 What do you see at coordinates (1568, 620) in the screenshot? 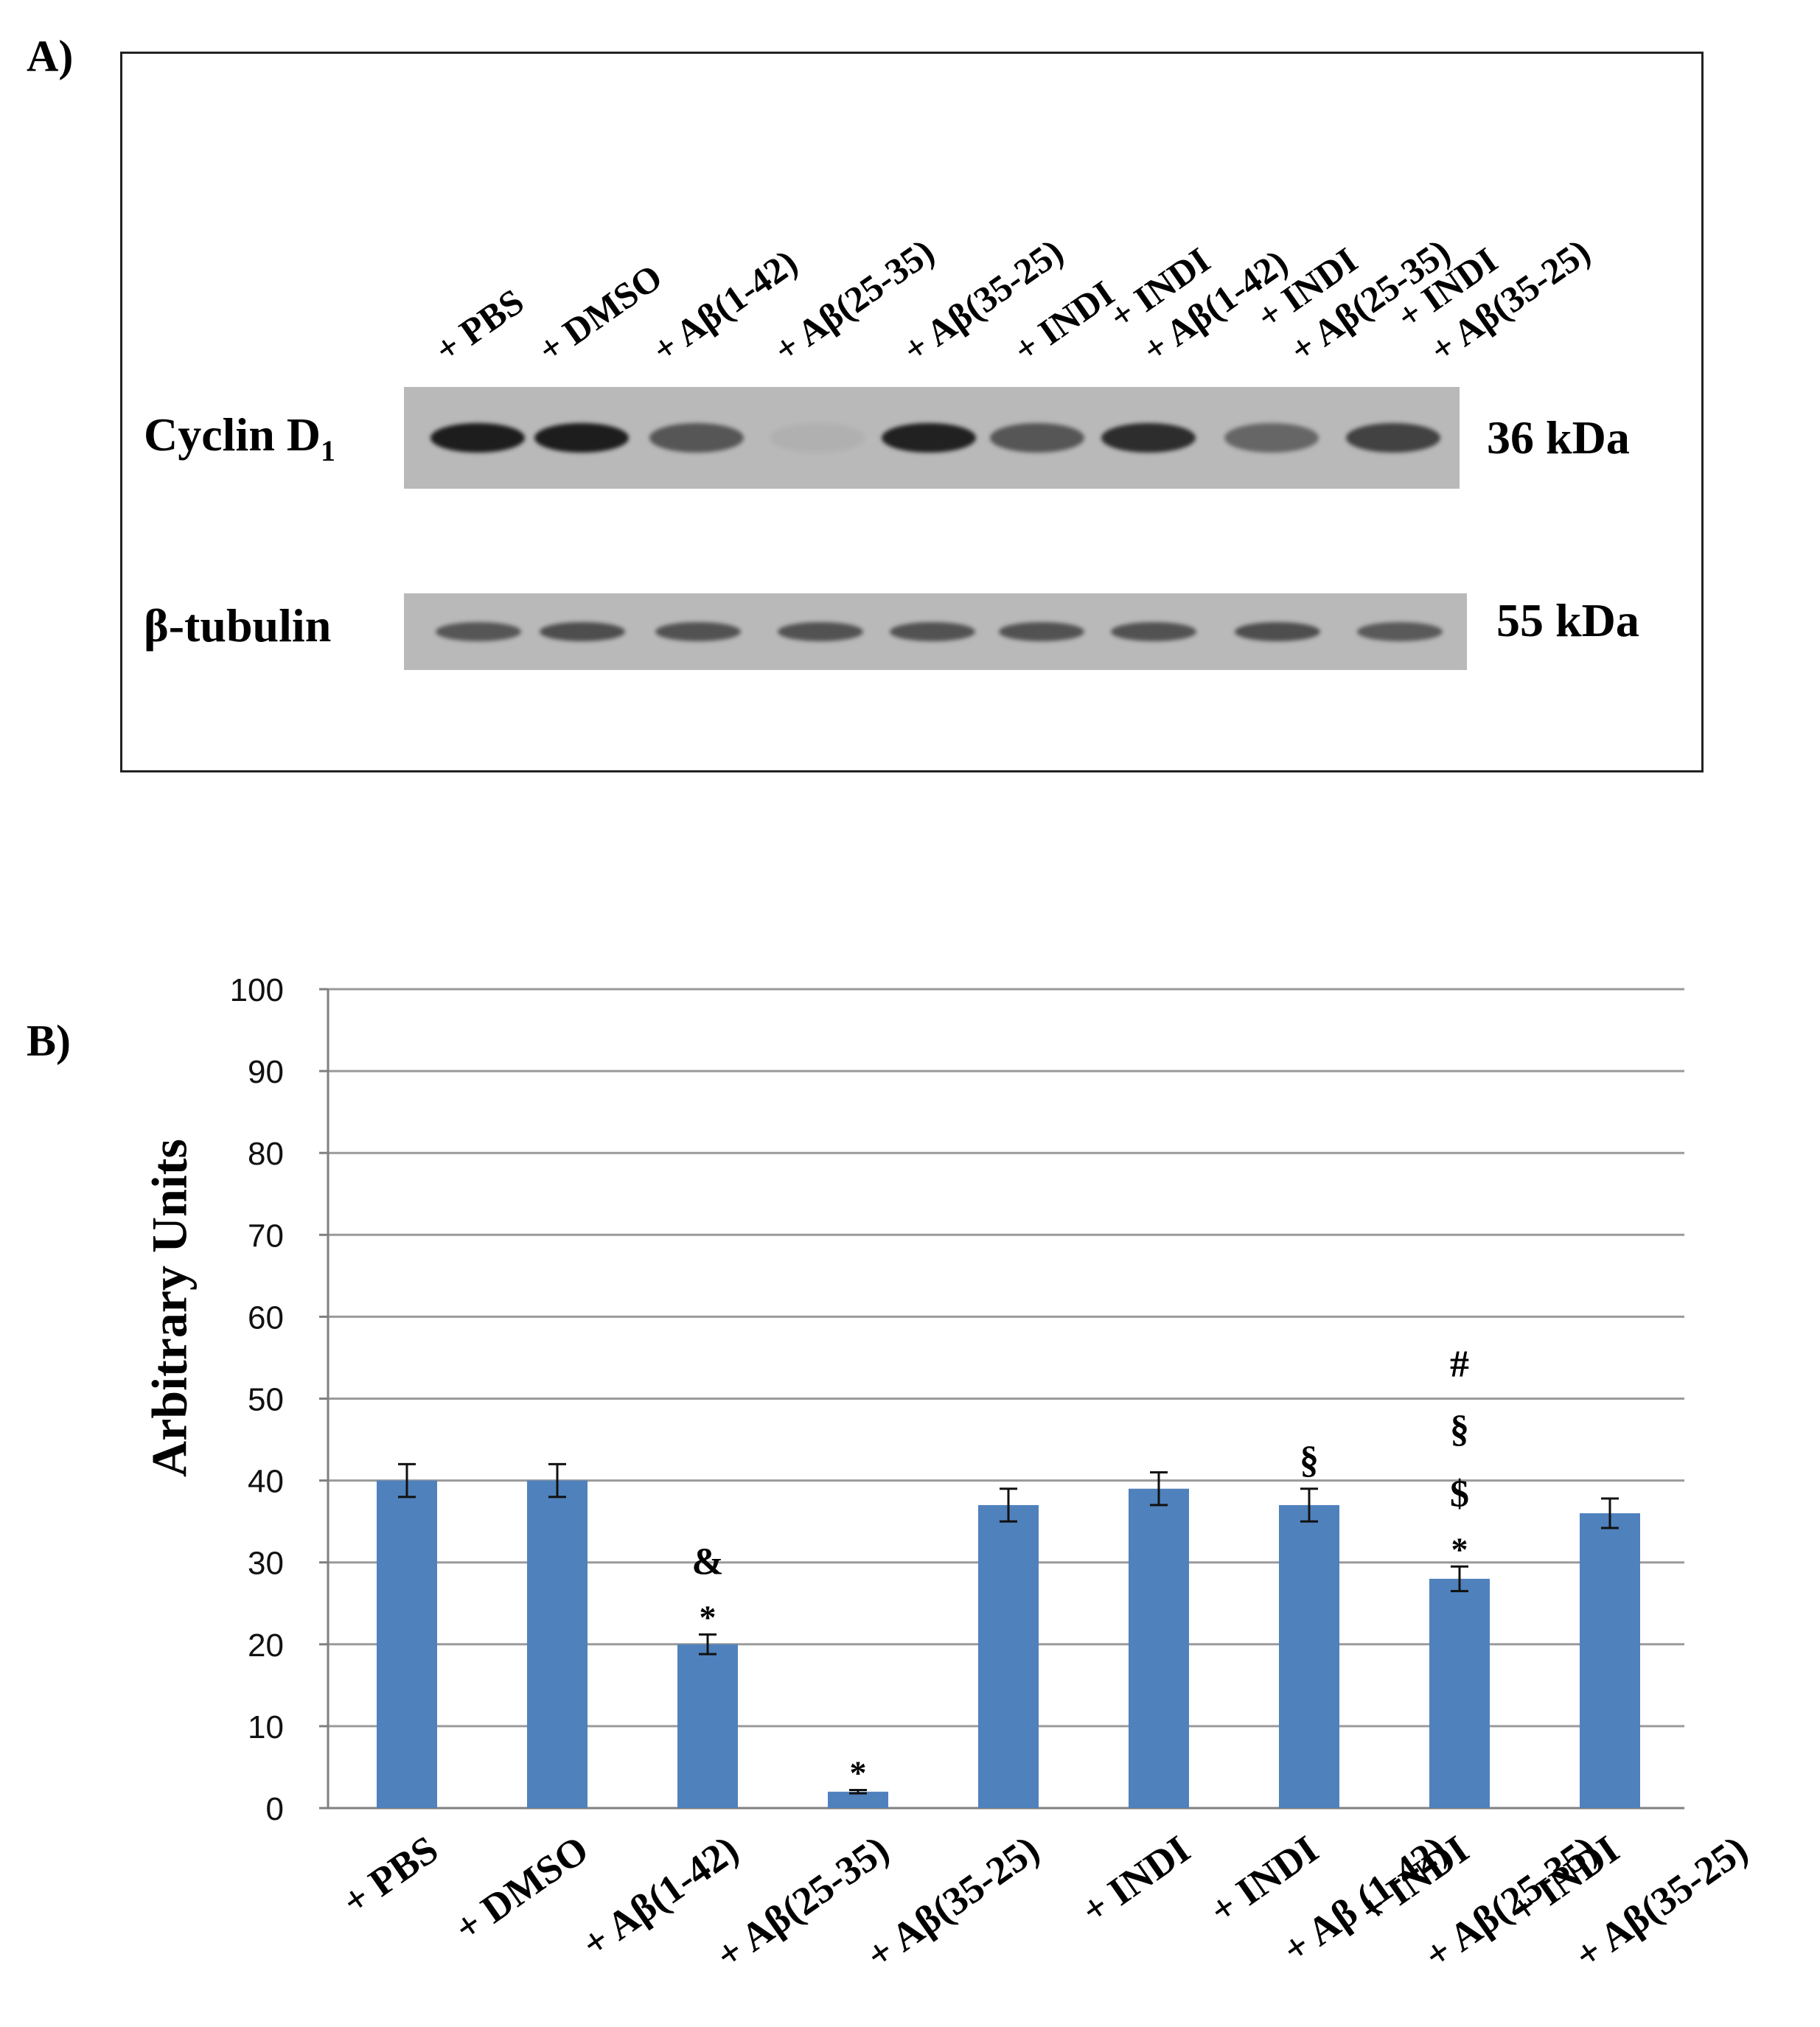
I see `beta-tubulin-mw-label: 55 kDa` at bounding box center [1568, 620].